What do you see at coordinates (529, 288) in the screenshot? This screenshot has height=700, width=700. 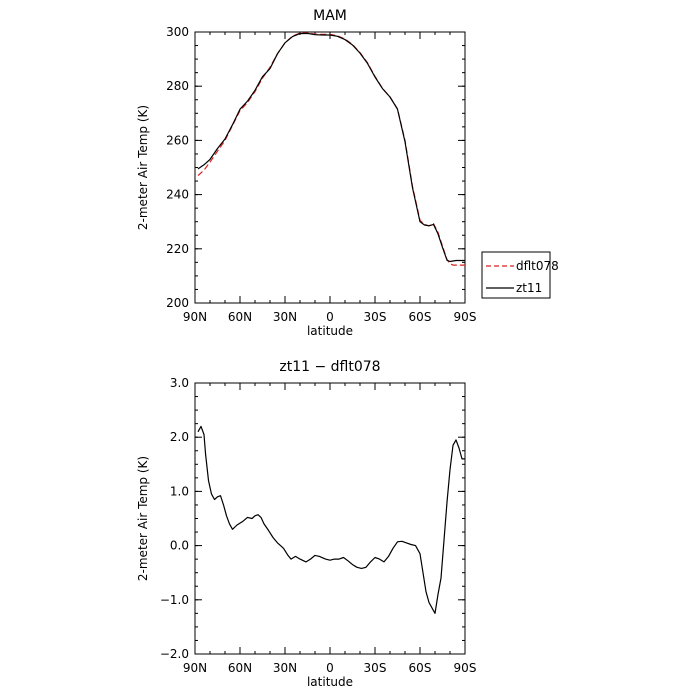 I see `legend-label-zt11: zt11` at bounding box center [529, 288].